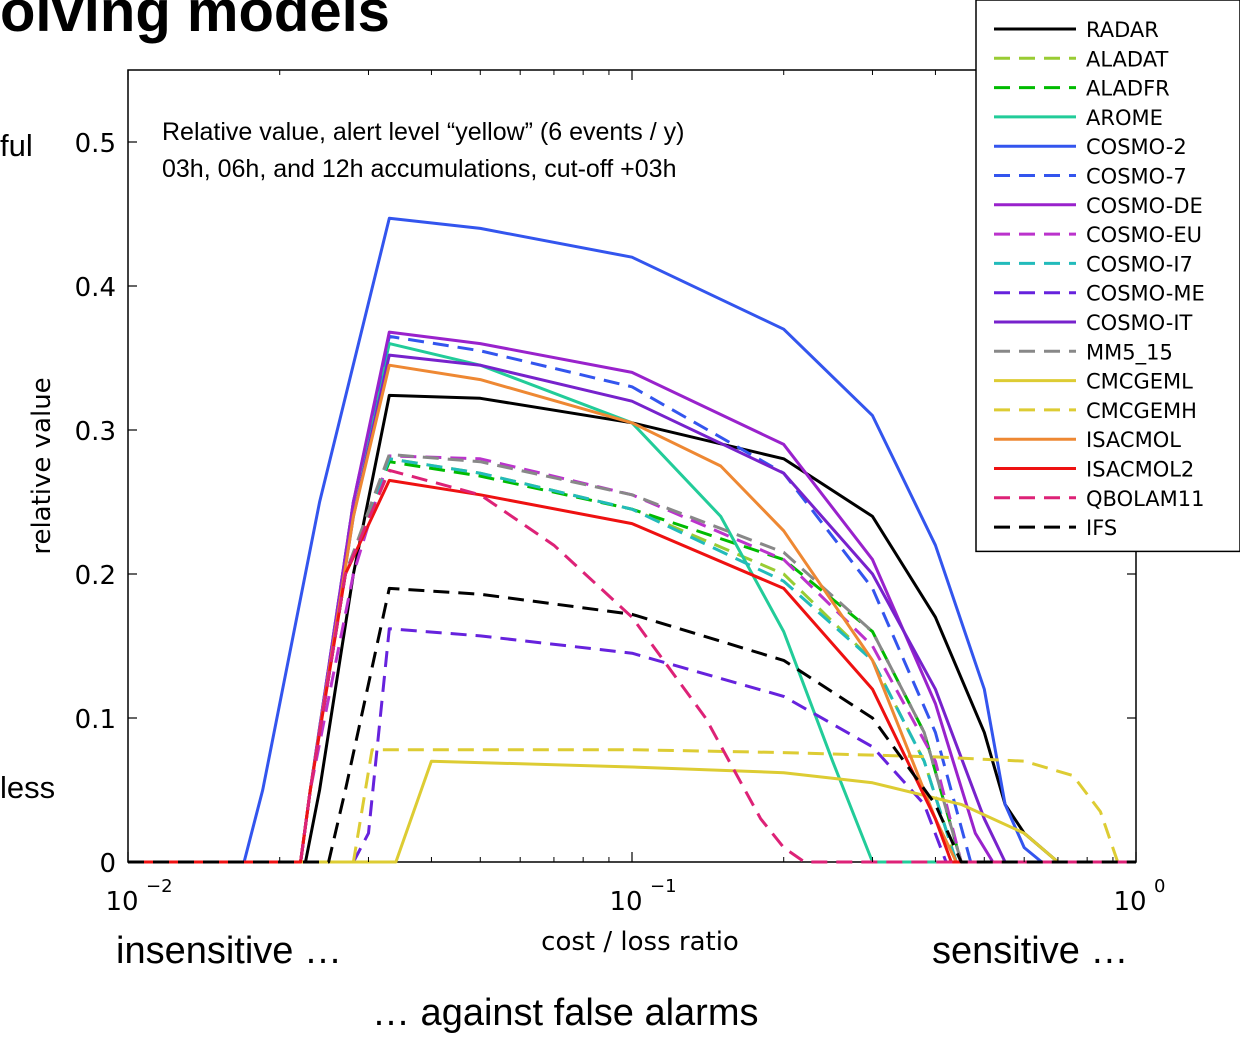  I want to click on legend-label-cosmo-it: COSMO-IT, so click(1139, 323).